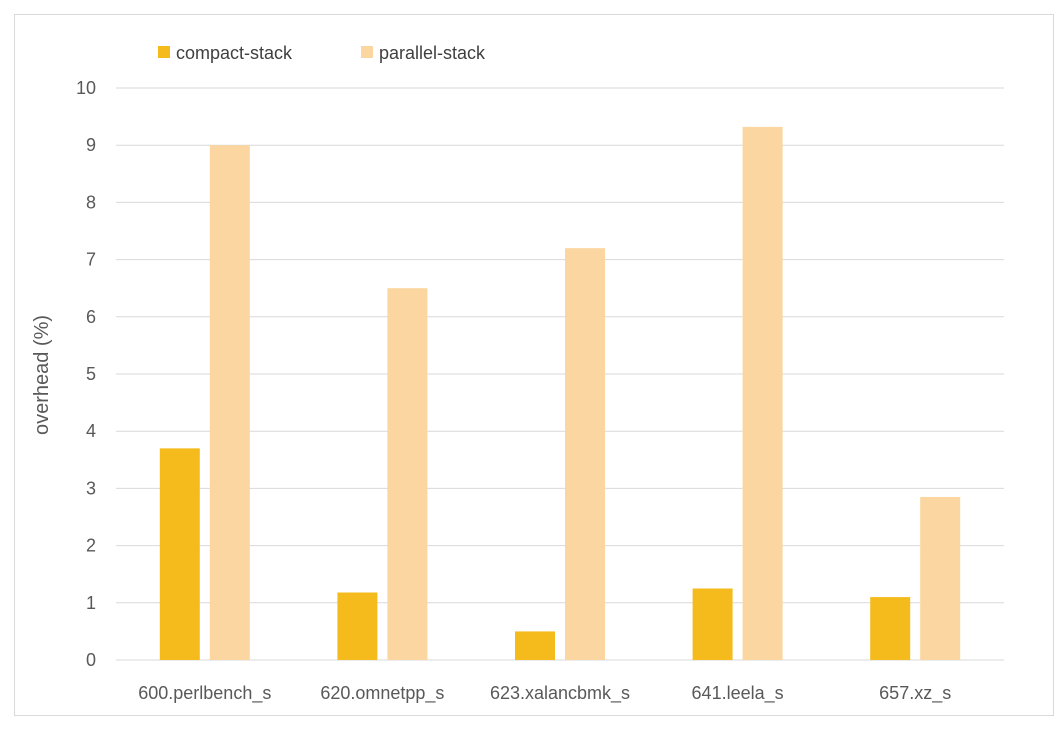 The image size is (1064, 736). I want to click on y-tick-label: 0, so click(91, 660).